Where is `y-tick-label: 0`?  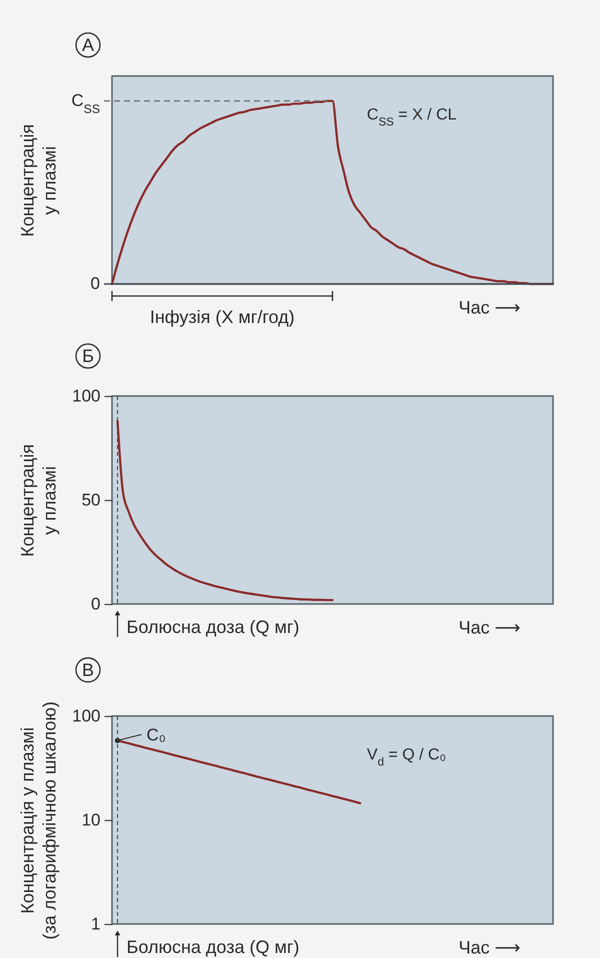 y-tick-label: 0 is located at coordinates (95, 604).